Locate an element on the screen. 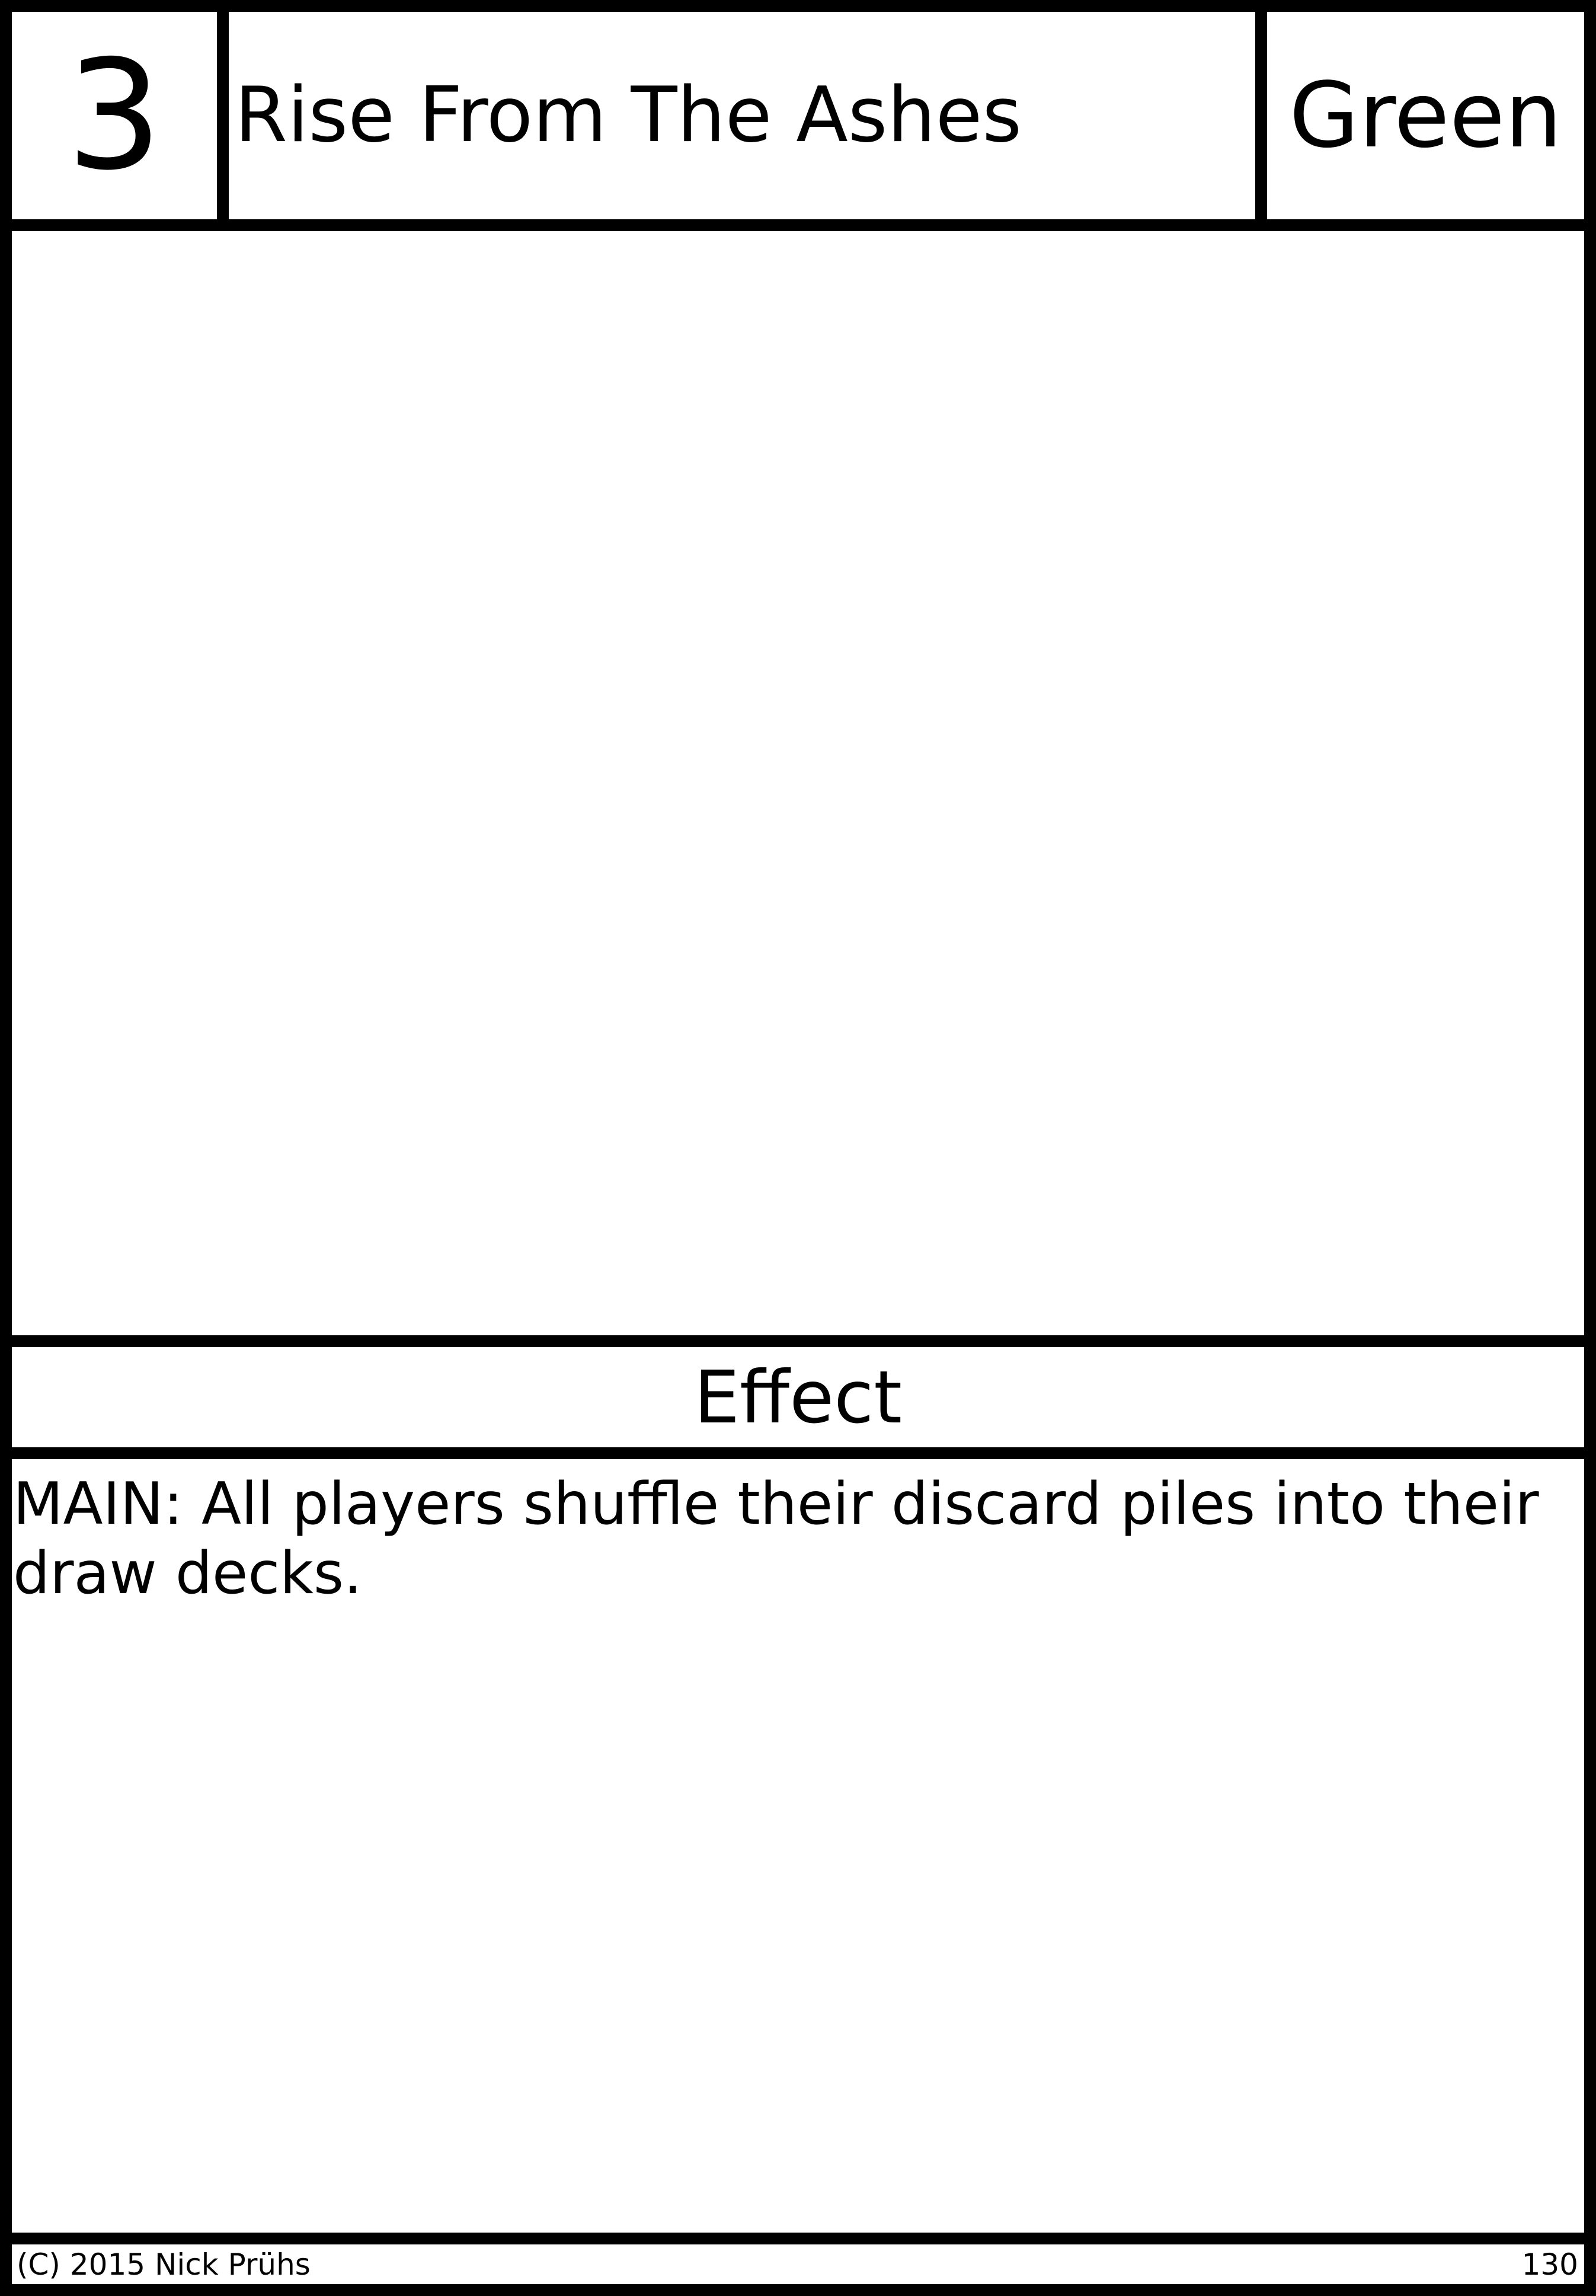  effect-label-divider is located at coordinates (798, 1453).